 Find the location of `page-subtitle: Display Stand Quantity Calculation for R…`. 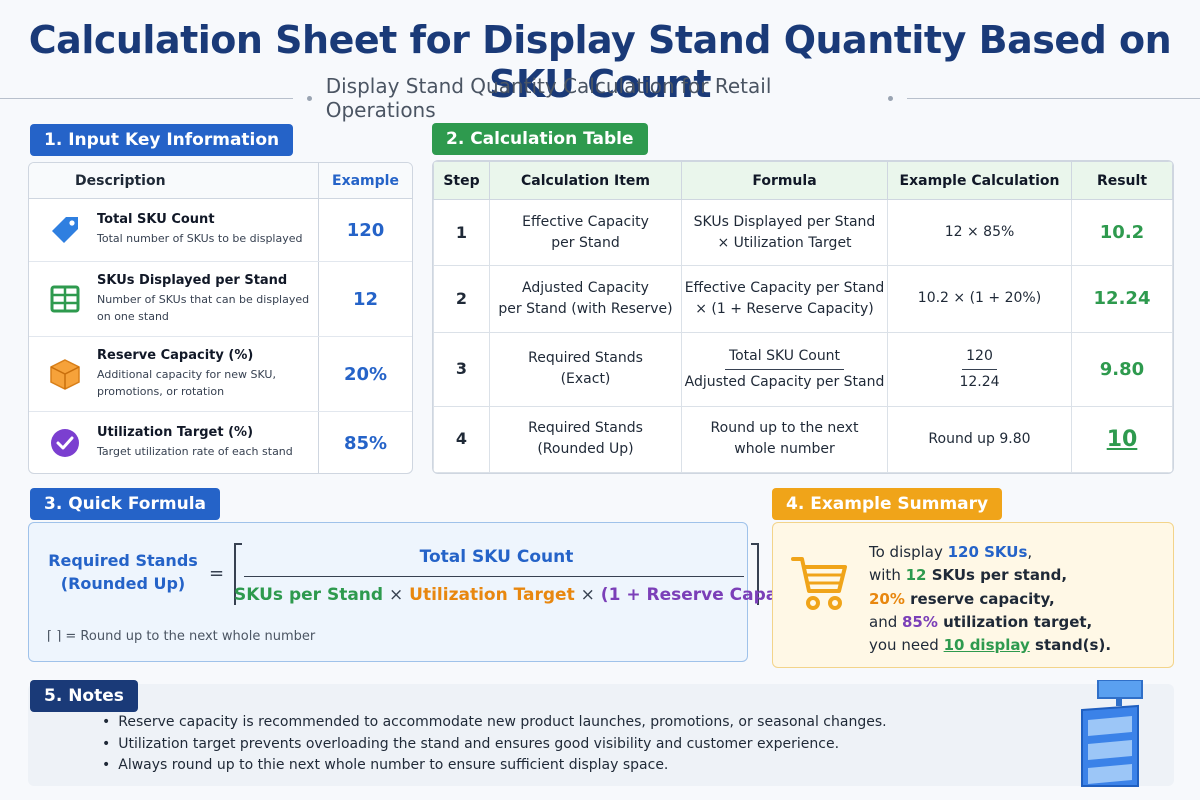

page-subtitle: Display Stand Quantity Calculation for R… is located at coordinates (548, 98).